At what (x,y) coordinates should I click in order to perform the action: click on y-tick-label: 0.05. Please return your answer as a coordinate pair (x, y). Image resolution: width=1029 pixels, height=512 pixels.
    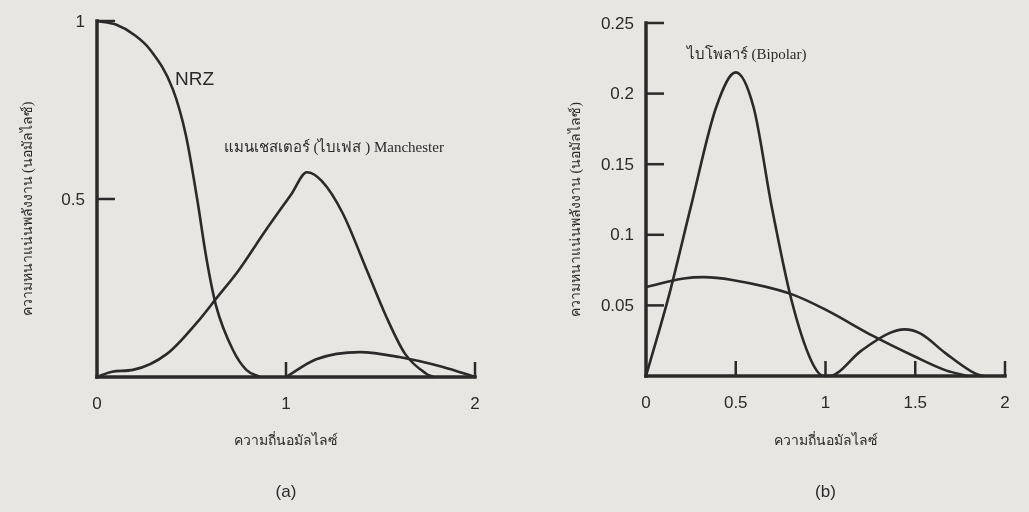
    Looking at the image, I should click on (617, 305).